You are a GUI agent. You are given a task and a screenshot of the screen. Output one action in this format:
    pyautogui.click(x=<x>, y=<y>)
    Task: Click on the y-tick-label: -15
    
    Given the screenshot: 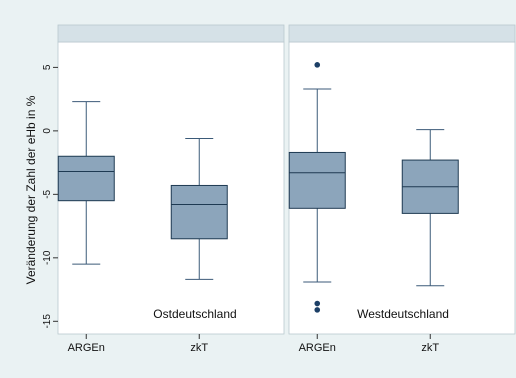 What is the action you would take?
    pyautogui.click(x=47, y=321)
    